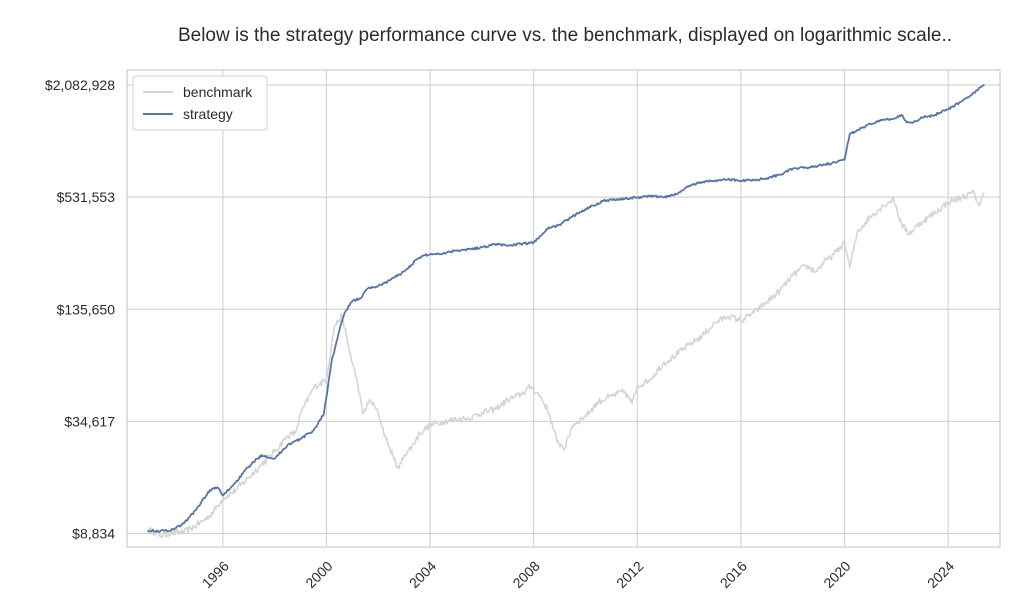 This screenshot has height=602, width=1028. I want to click on legend-box, so click(200, 103).